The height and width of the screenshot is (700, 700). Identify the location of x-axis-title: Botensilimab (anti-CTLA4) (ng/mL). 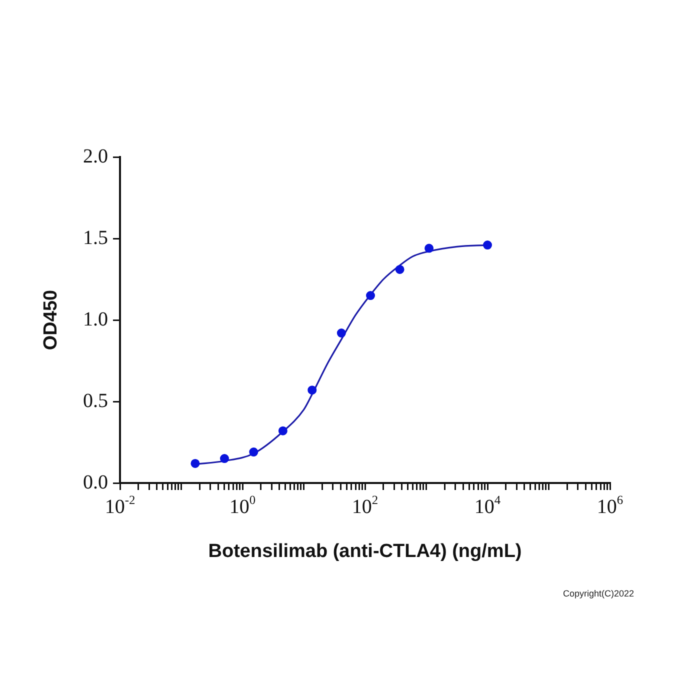
(365, 551).